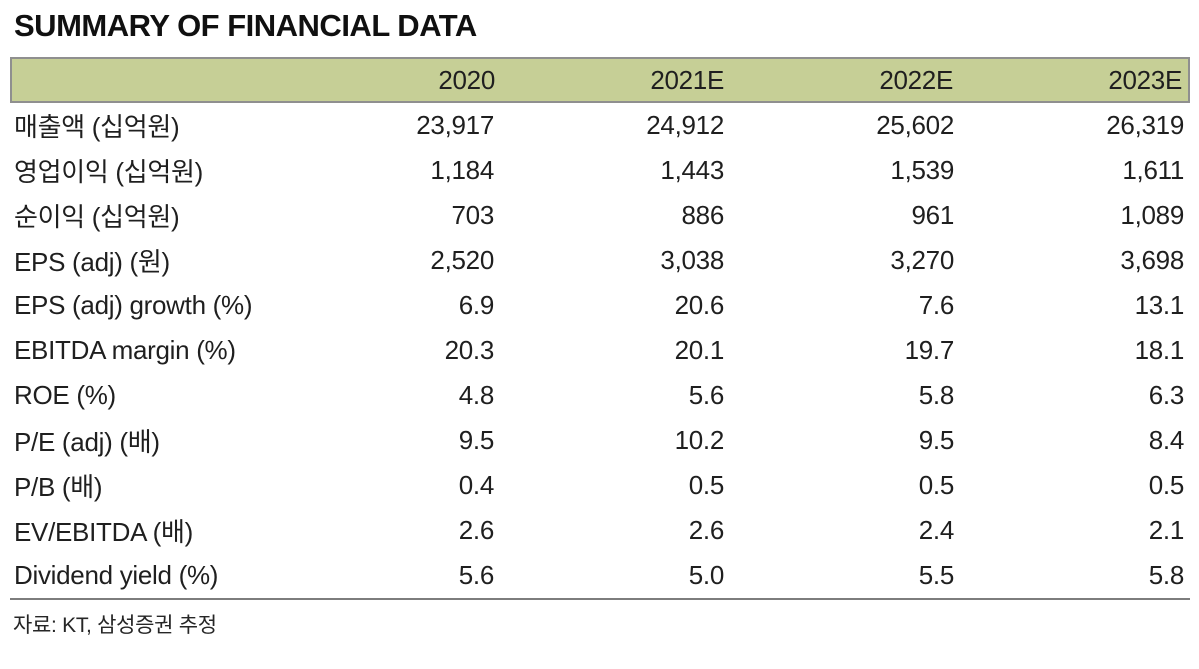 Image resolution: width=1199 pixels, height=669 pixels. Describe the element at coordinates (600, 575) in the screenshot. I see `table-row: Dividend yield (%) 5.6 5.0 5.5 5.8` at that location.